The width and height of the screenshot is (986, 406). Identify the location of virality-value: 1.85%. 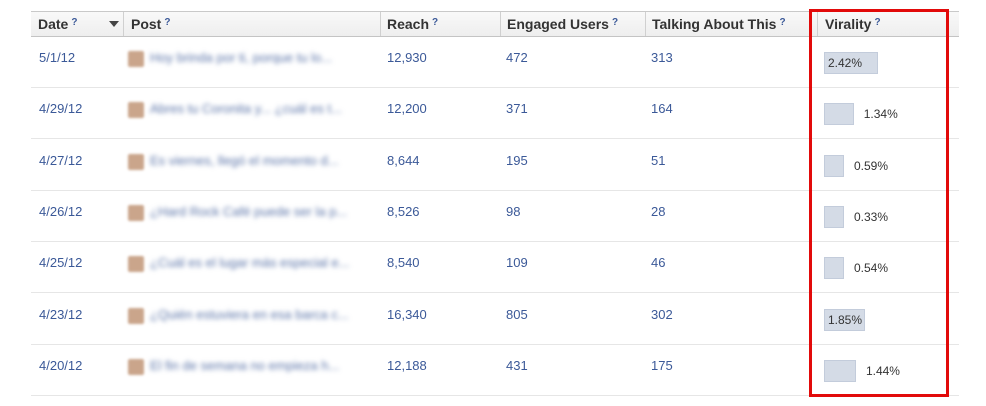
(845, 319).